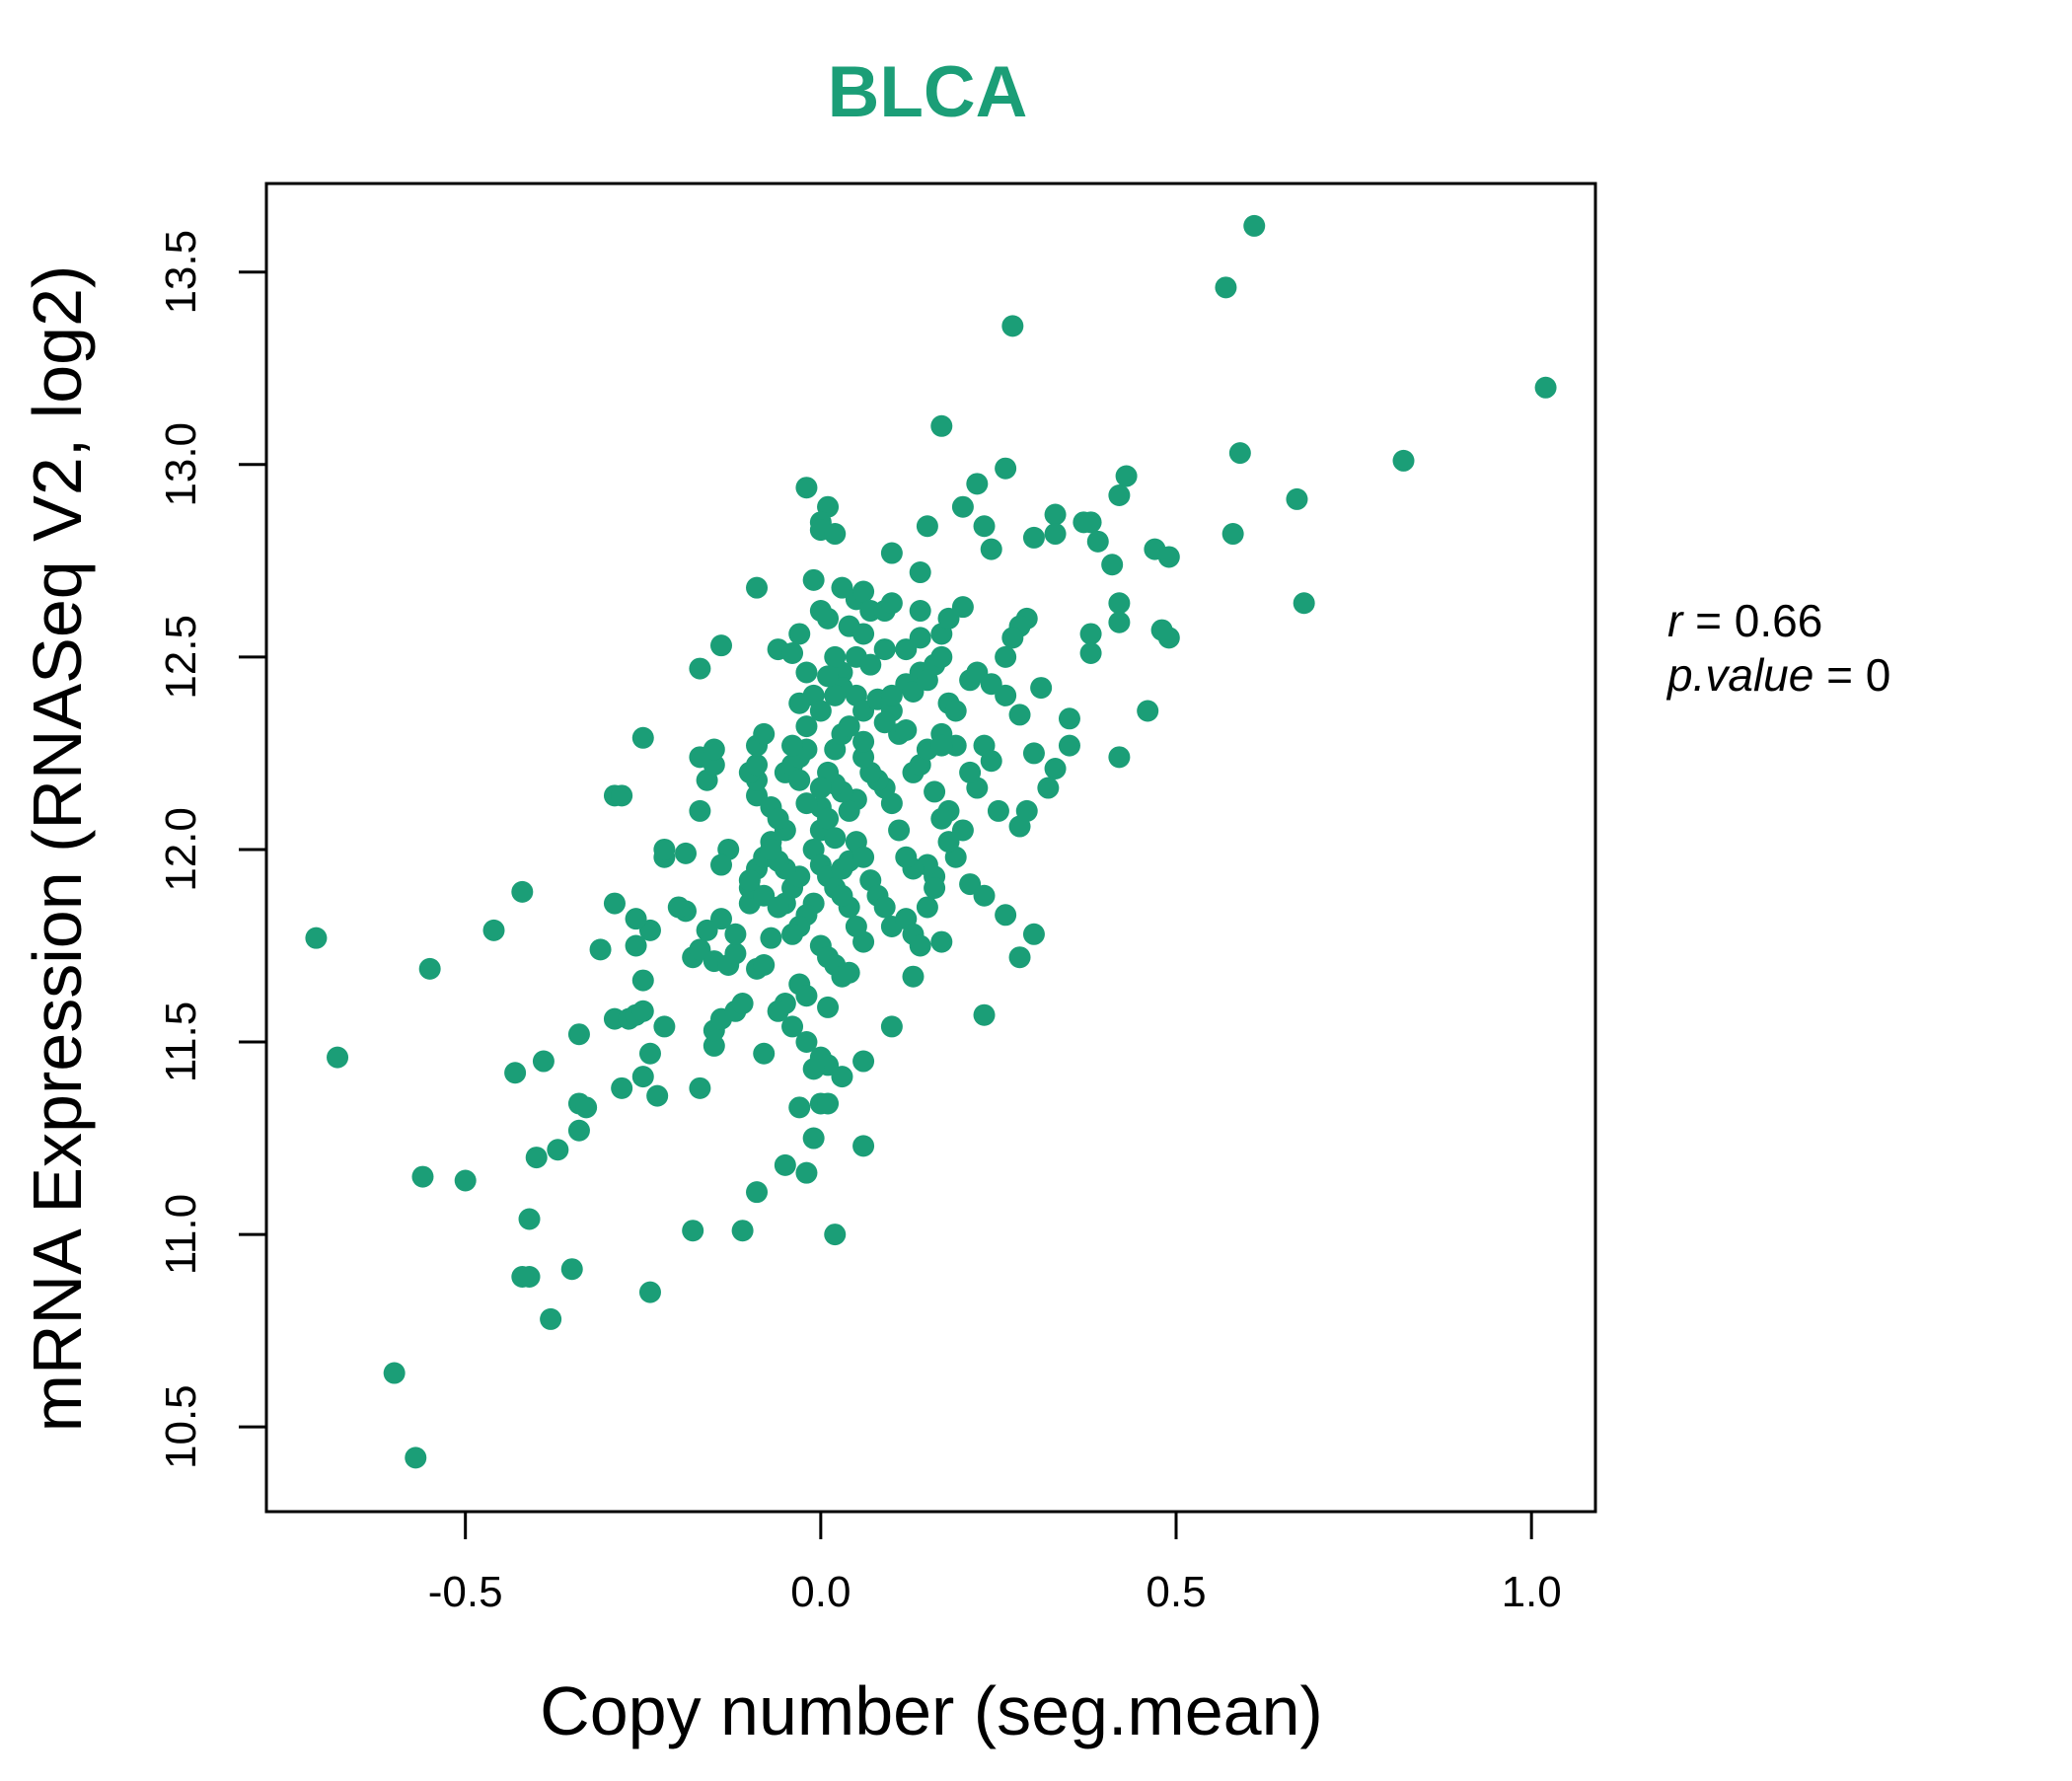  Describe the element at coordinates (212, 849) in the screenshot. I see `y-axis: 10.5 11.0 11.5 12.0 12.5 13.0 13.5` at that location.